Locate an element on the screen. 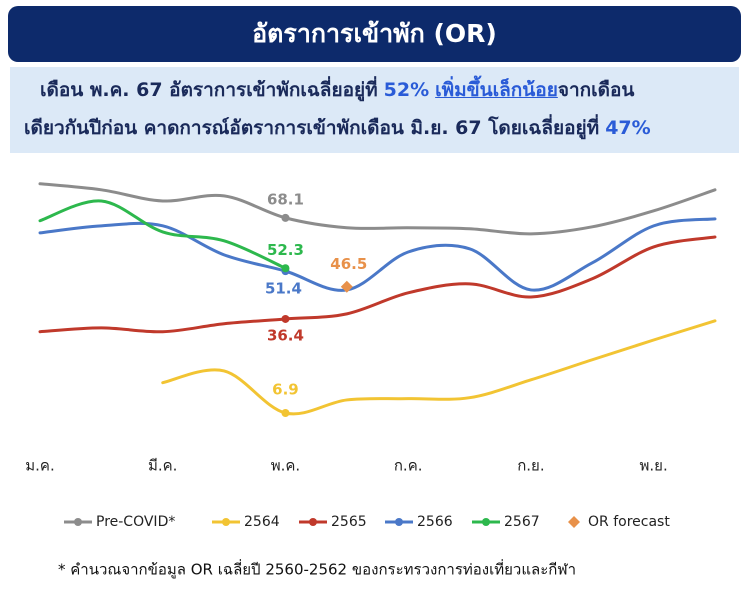 This screenshot has width=749, height=603. legend-label: 2566 is located at coordinates (435, 522).